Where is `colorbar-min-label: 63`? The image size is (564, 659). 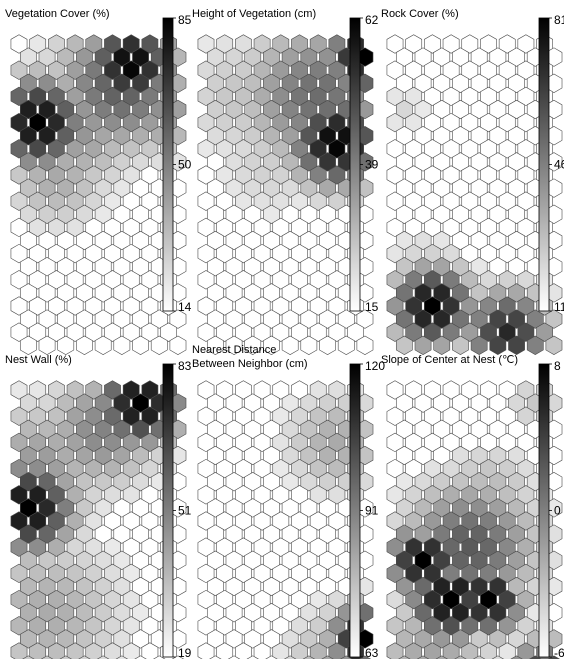
colorbar-min-label: 63 is located at coordinates (372, 652).